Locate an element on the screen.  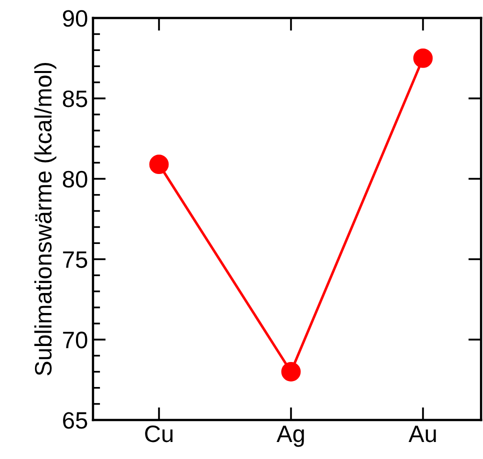
y-tick-label: 90 is located at coordinates (75, 18).